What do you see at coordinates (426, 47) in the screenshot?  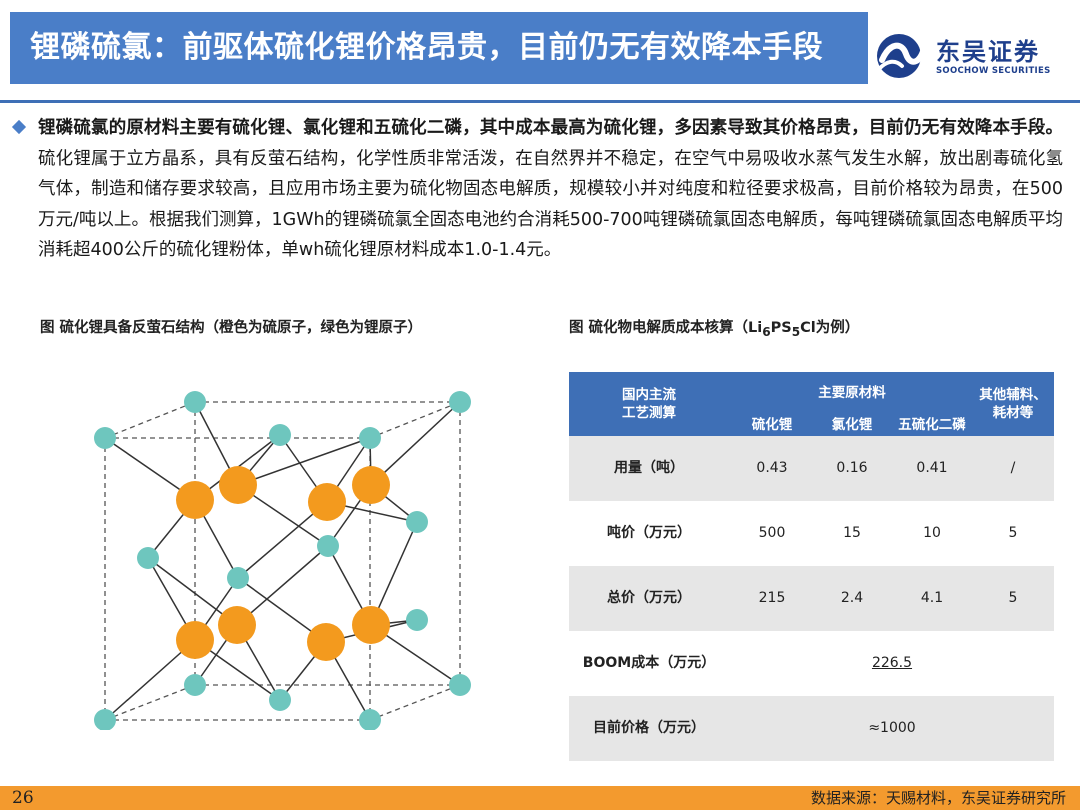 I see `page-title: 锂磷硫氯：前驱体硫化锂价格昂贵，目前仍无有效降本手段` at bounding box center [426, 47].